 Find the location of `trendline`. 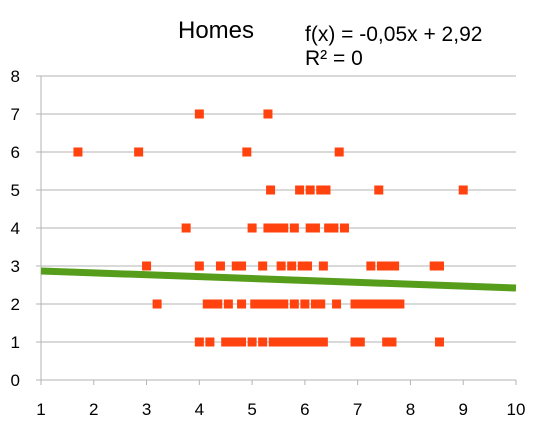

trendline is located at coordinates (278, 279).